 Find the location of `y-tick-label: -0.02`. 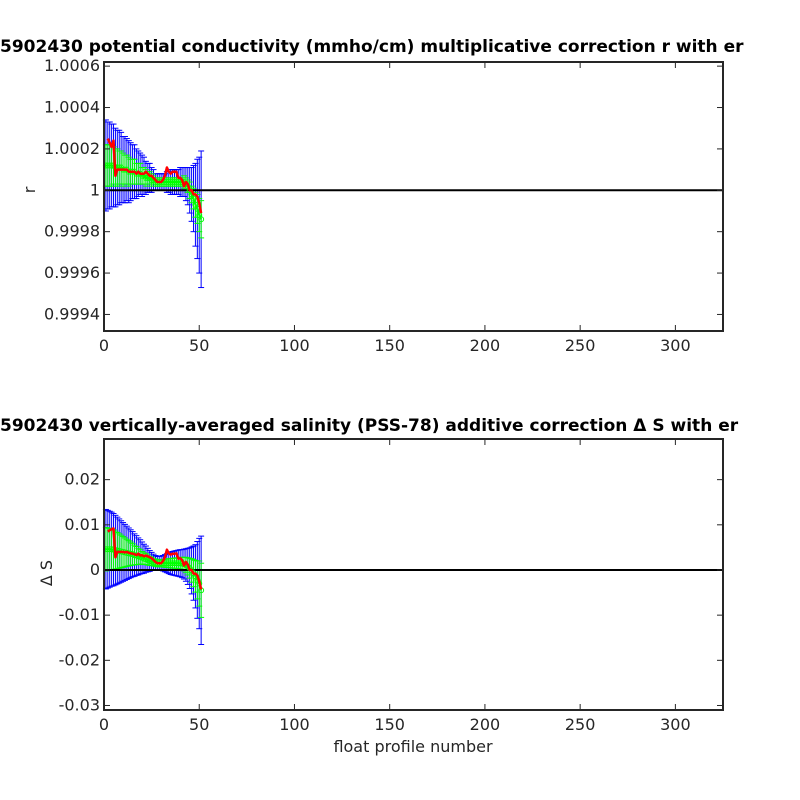

y-tick-label: -0.02 is located at coordinates (79, 659).